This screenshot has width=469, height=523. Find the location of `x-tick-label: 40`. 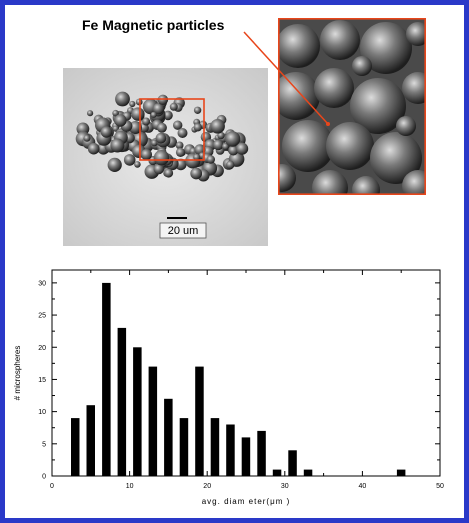

x-tick-label: 40 is located at coordinates (363, 486).